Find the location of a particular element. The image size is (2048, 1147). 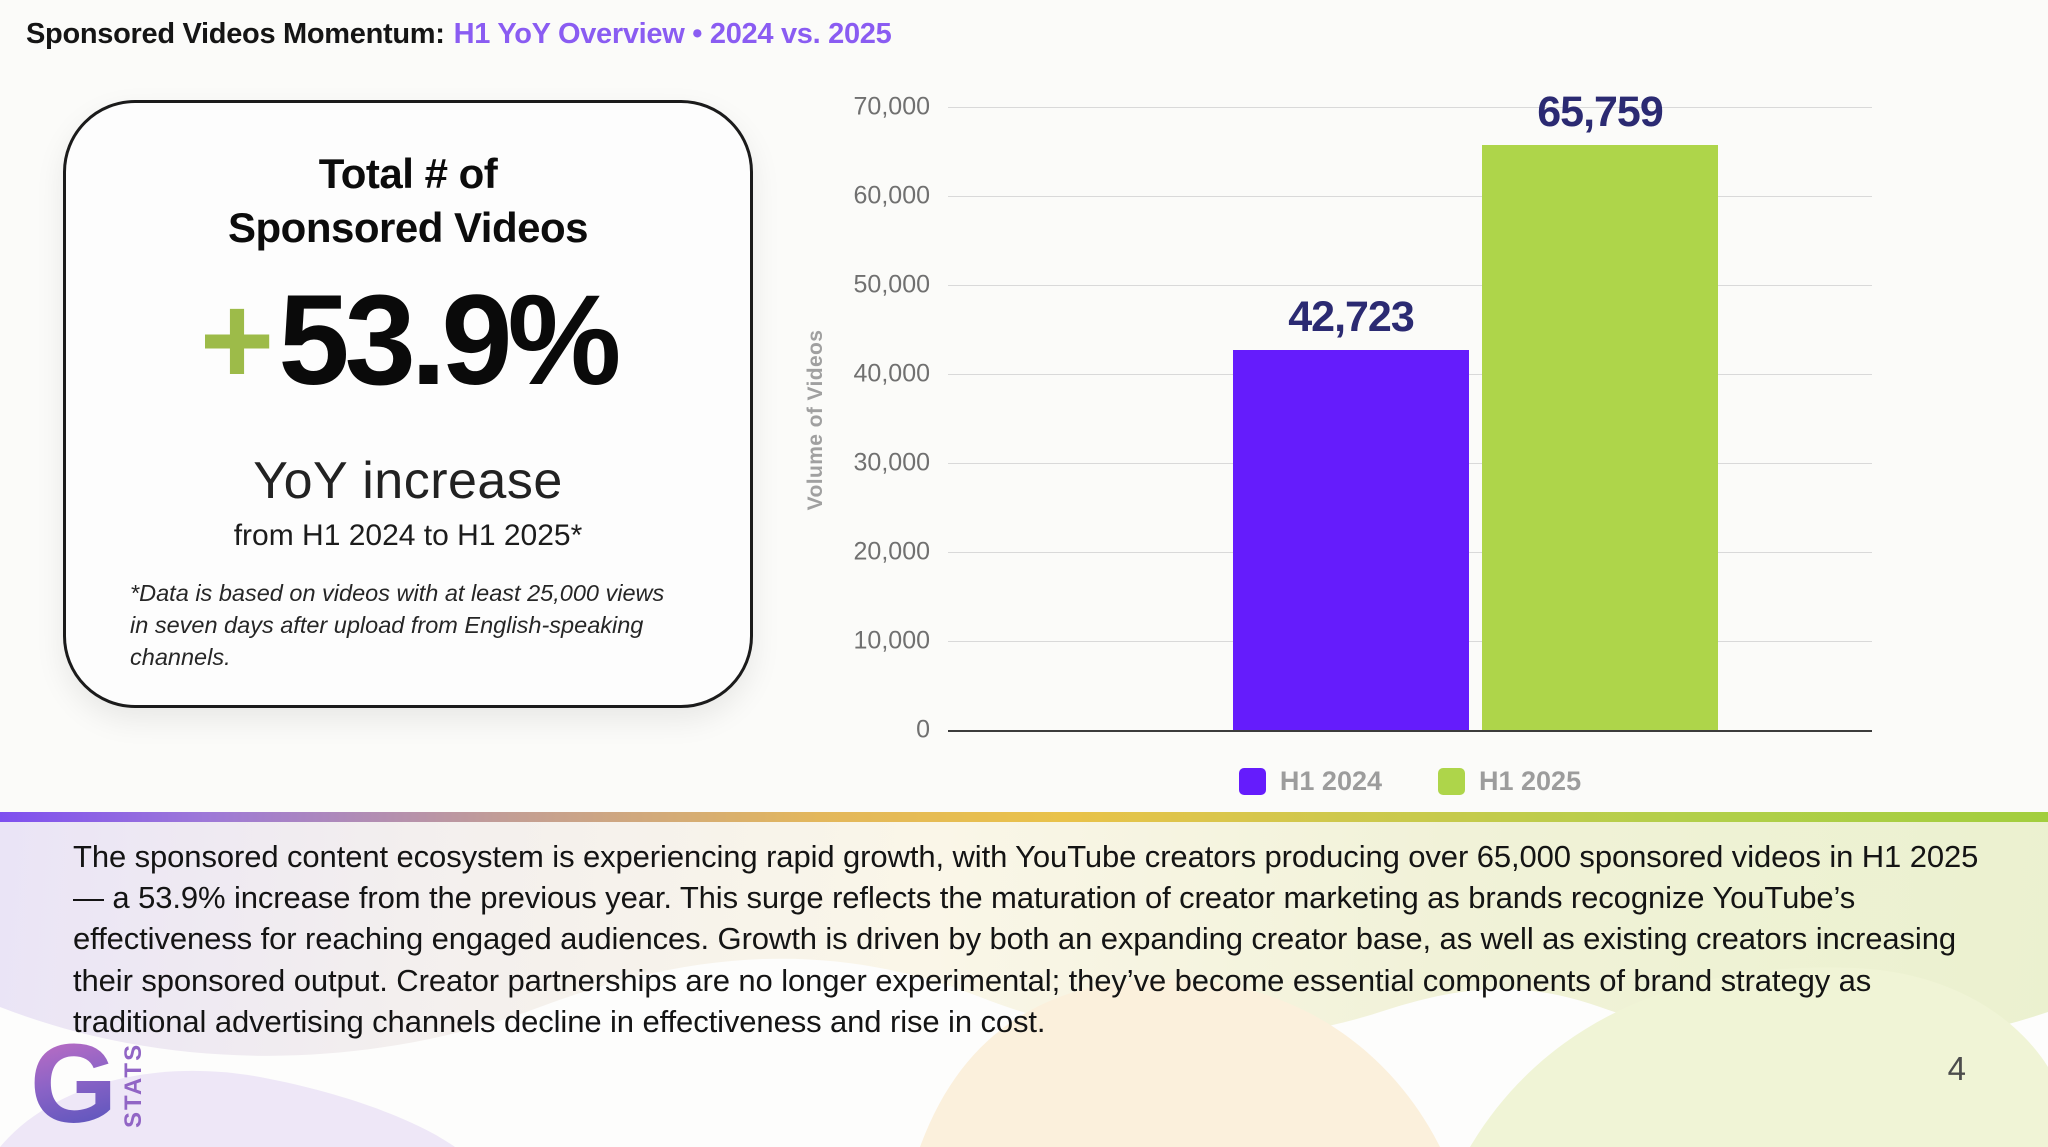

stat-percentage: 53.9% is located at coordinates (449, 340).